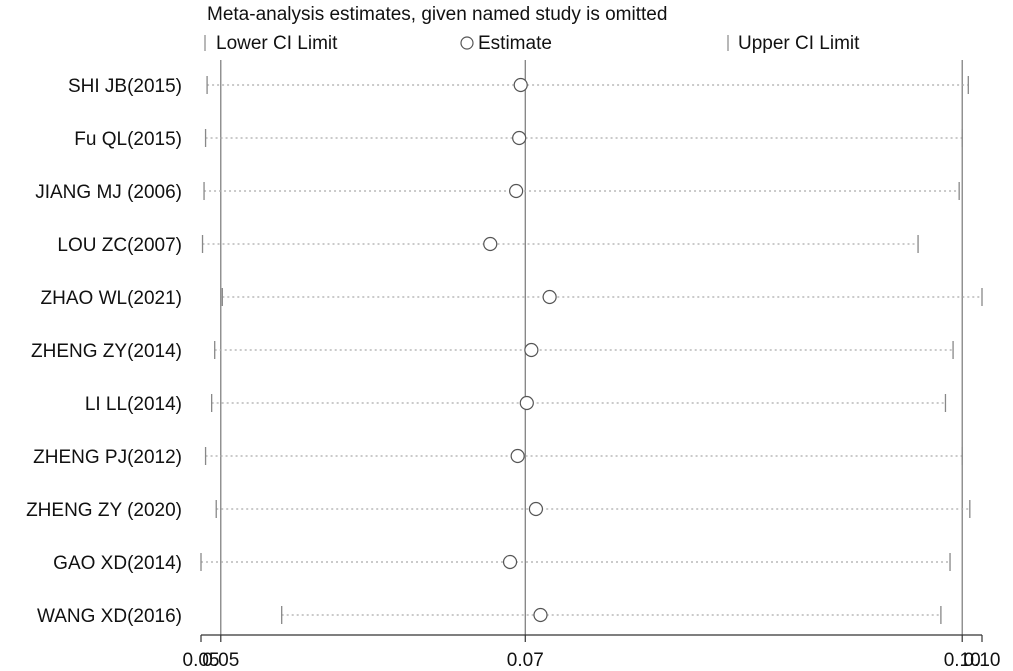 The image size is (1013, 671). I want to click on study-label: ZHENG PJ(2012), so click(107, 457).